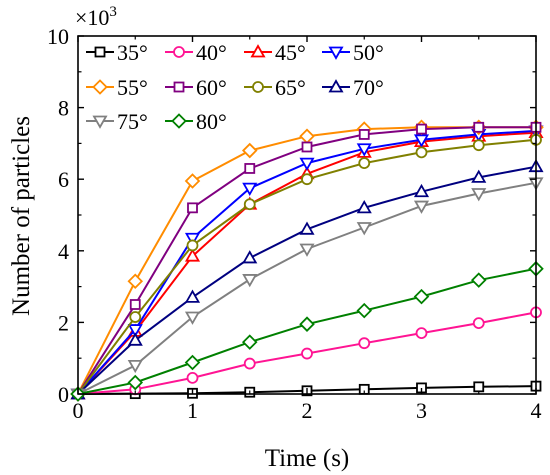 Image resolution: width=550 pixels, height=475 pixels. What do you see at coordinates (96, 17) in the screenshot?
I see `y-axis-multiplier: ×10³` at bounding box center [96, 17].